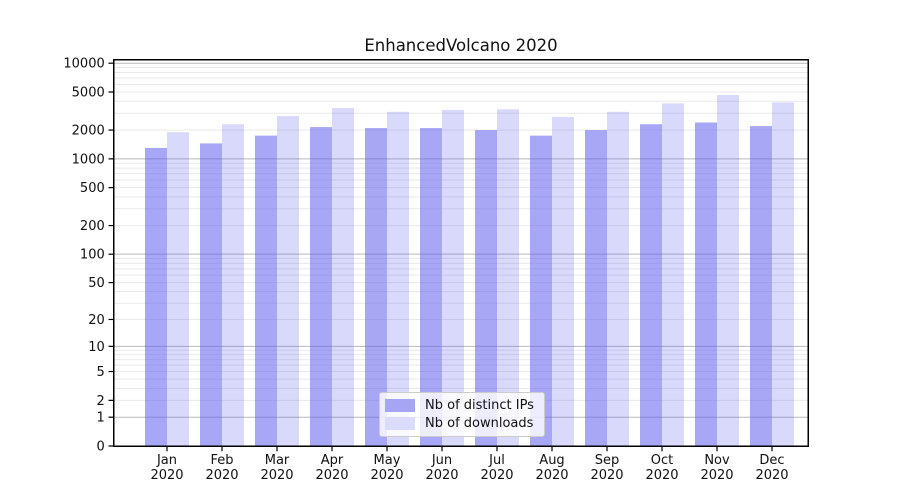 This screenshot has width=900, height=500. What do you see at coordinates (88, 159) in the screenshot?
I see `y-tick-label-1000: 1000` at bounding box center [88, 159].